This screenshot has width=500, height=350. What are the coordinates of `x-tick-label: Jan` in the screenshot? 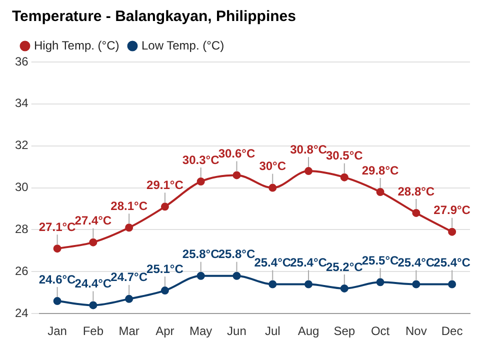 It's located at (57, 331).